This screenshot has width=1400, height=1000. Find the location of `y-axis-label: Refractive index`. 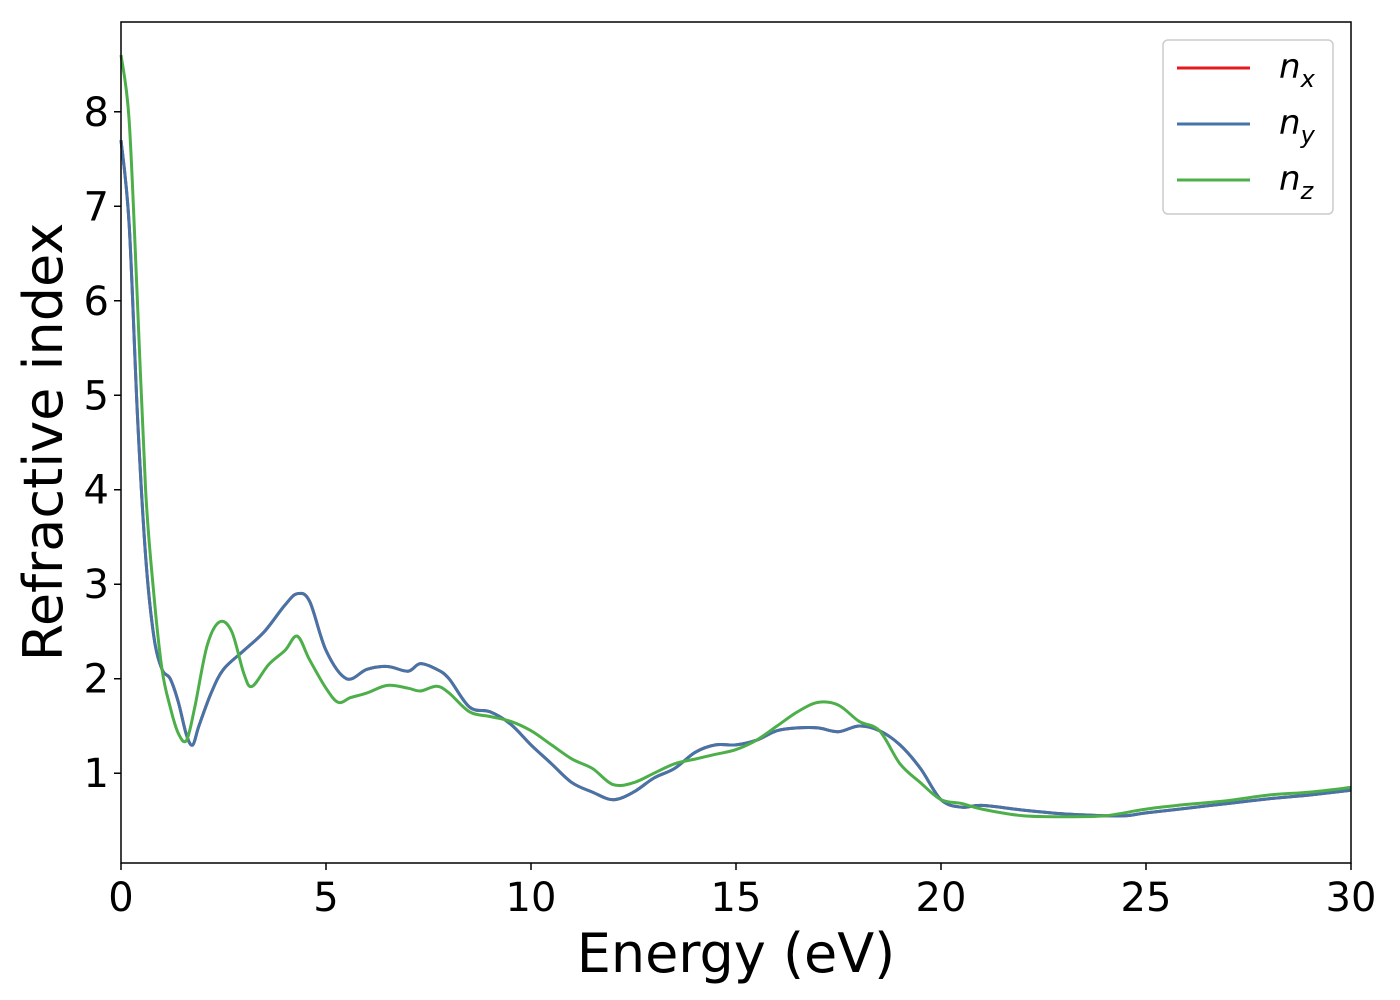

y-axis-label: Refractive index is located at coordinates (43, 442).